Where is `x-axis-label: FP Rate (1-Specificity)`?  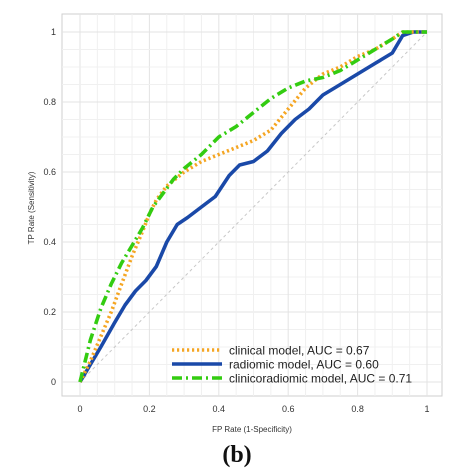
x-axis-label: FP Rate (1-Specificity) is located at coordinates (252, 429).